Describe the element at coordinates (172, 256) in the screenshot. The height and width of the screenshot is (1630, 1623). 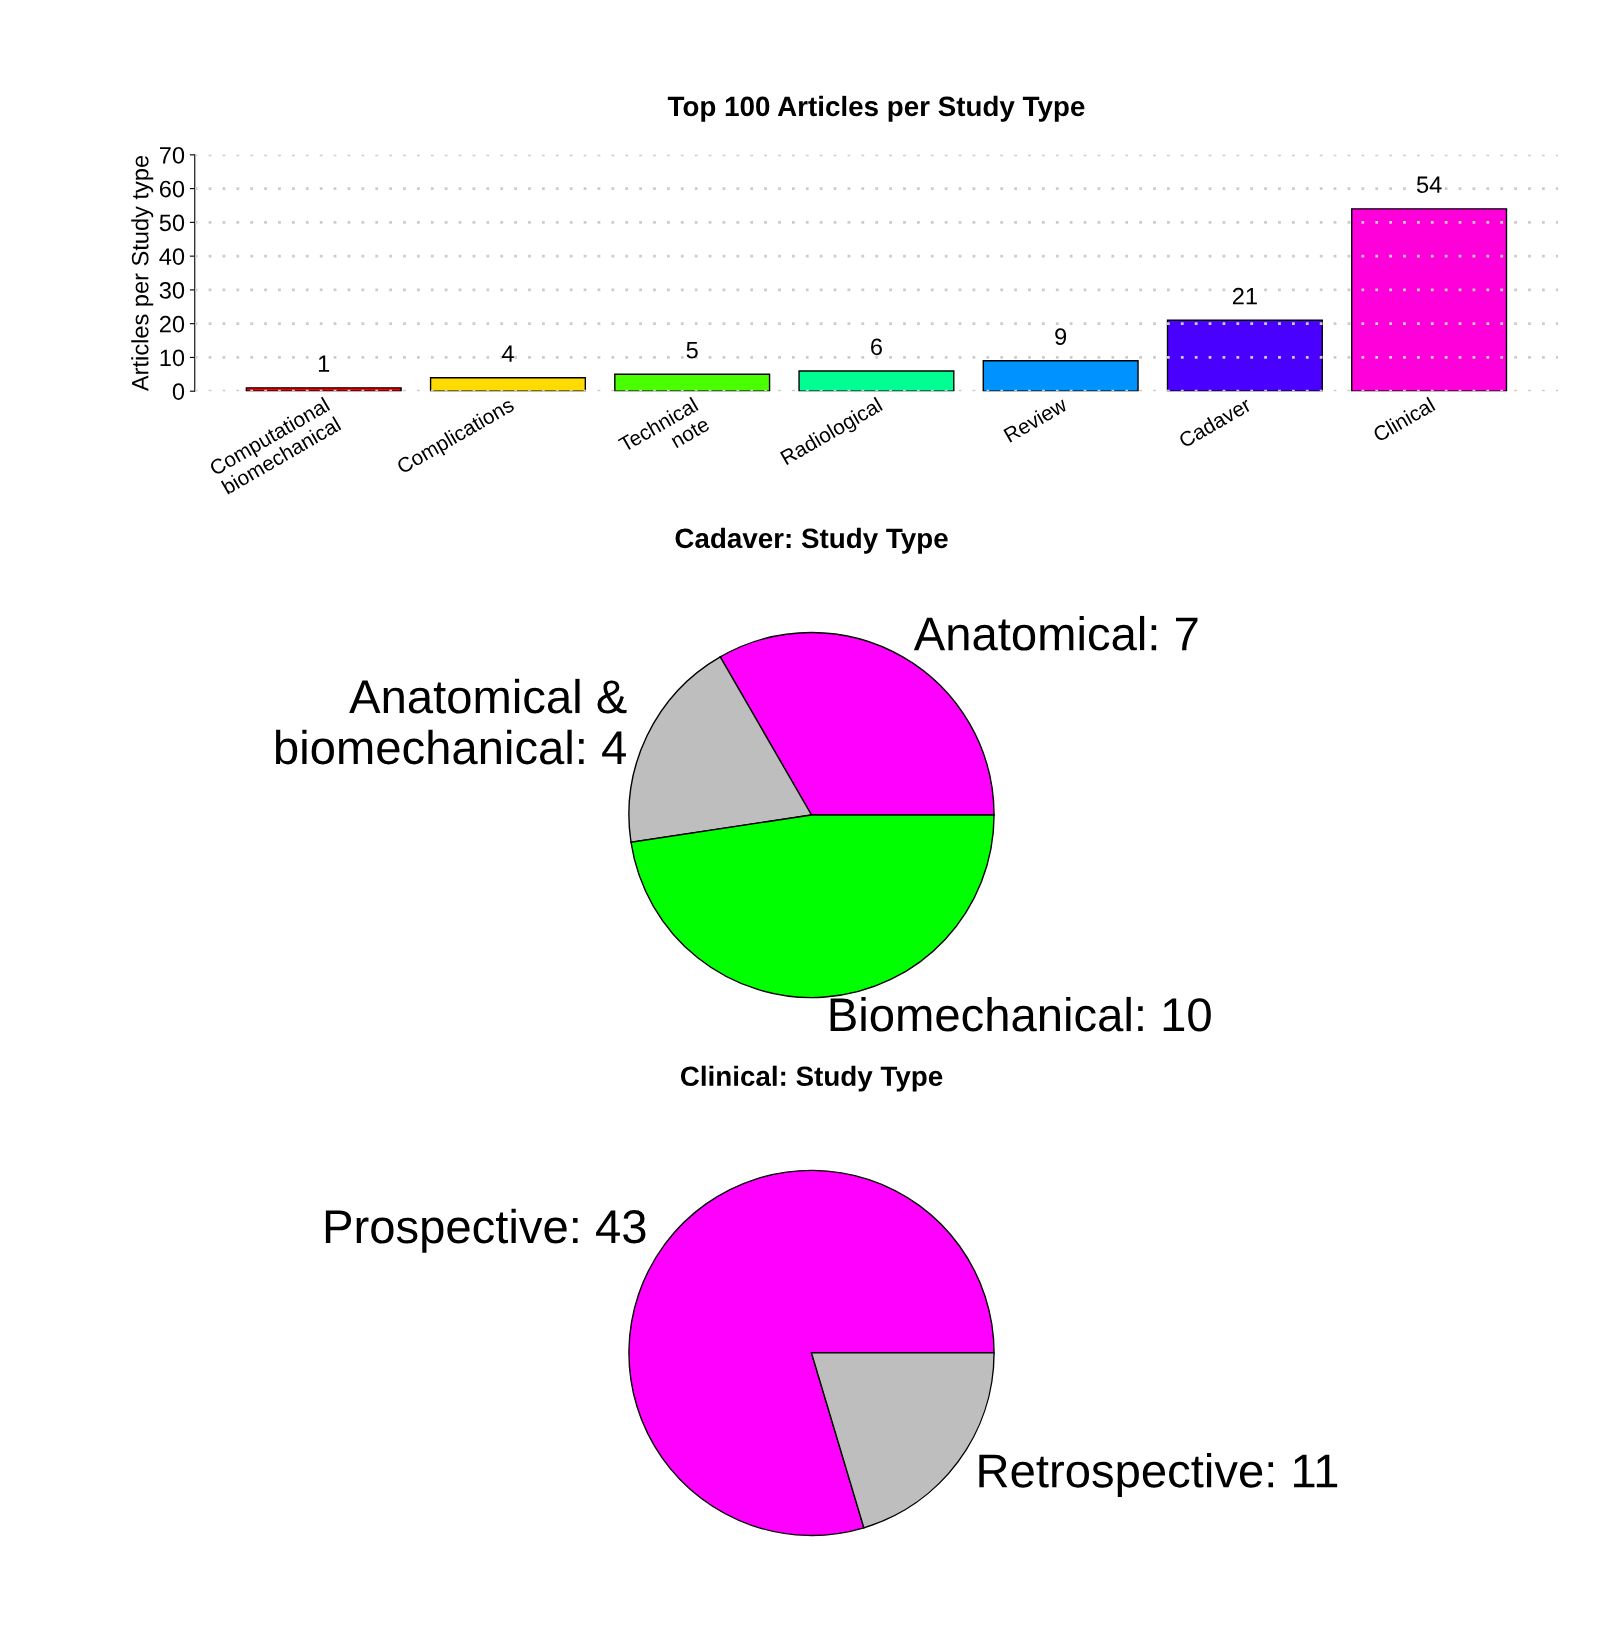
I see `y-tick-label: 40` at that location.